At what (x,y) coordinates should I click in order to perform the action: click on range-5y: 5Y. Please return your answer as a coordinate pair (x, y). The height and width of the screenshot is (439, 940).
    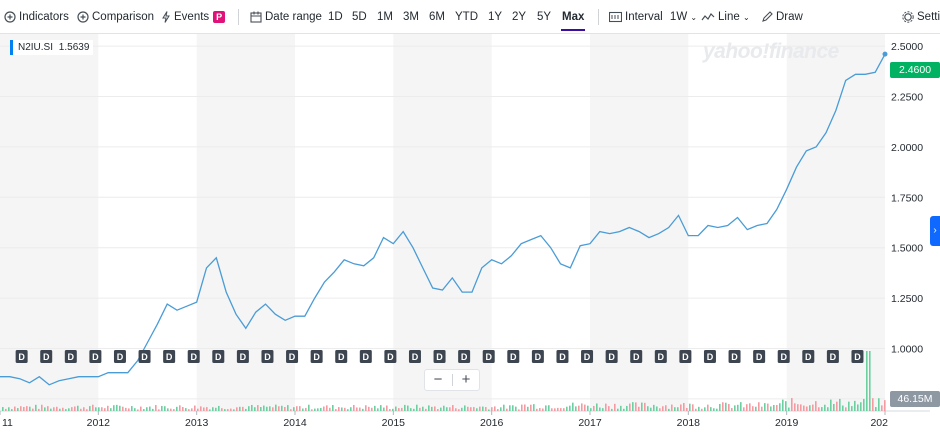
    Looking at the image, I should click on (544, 17).